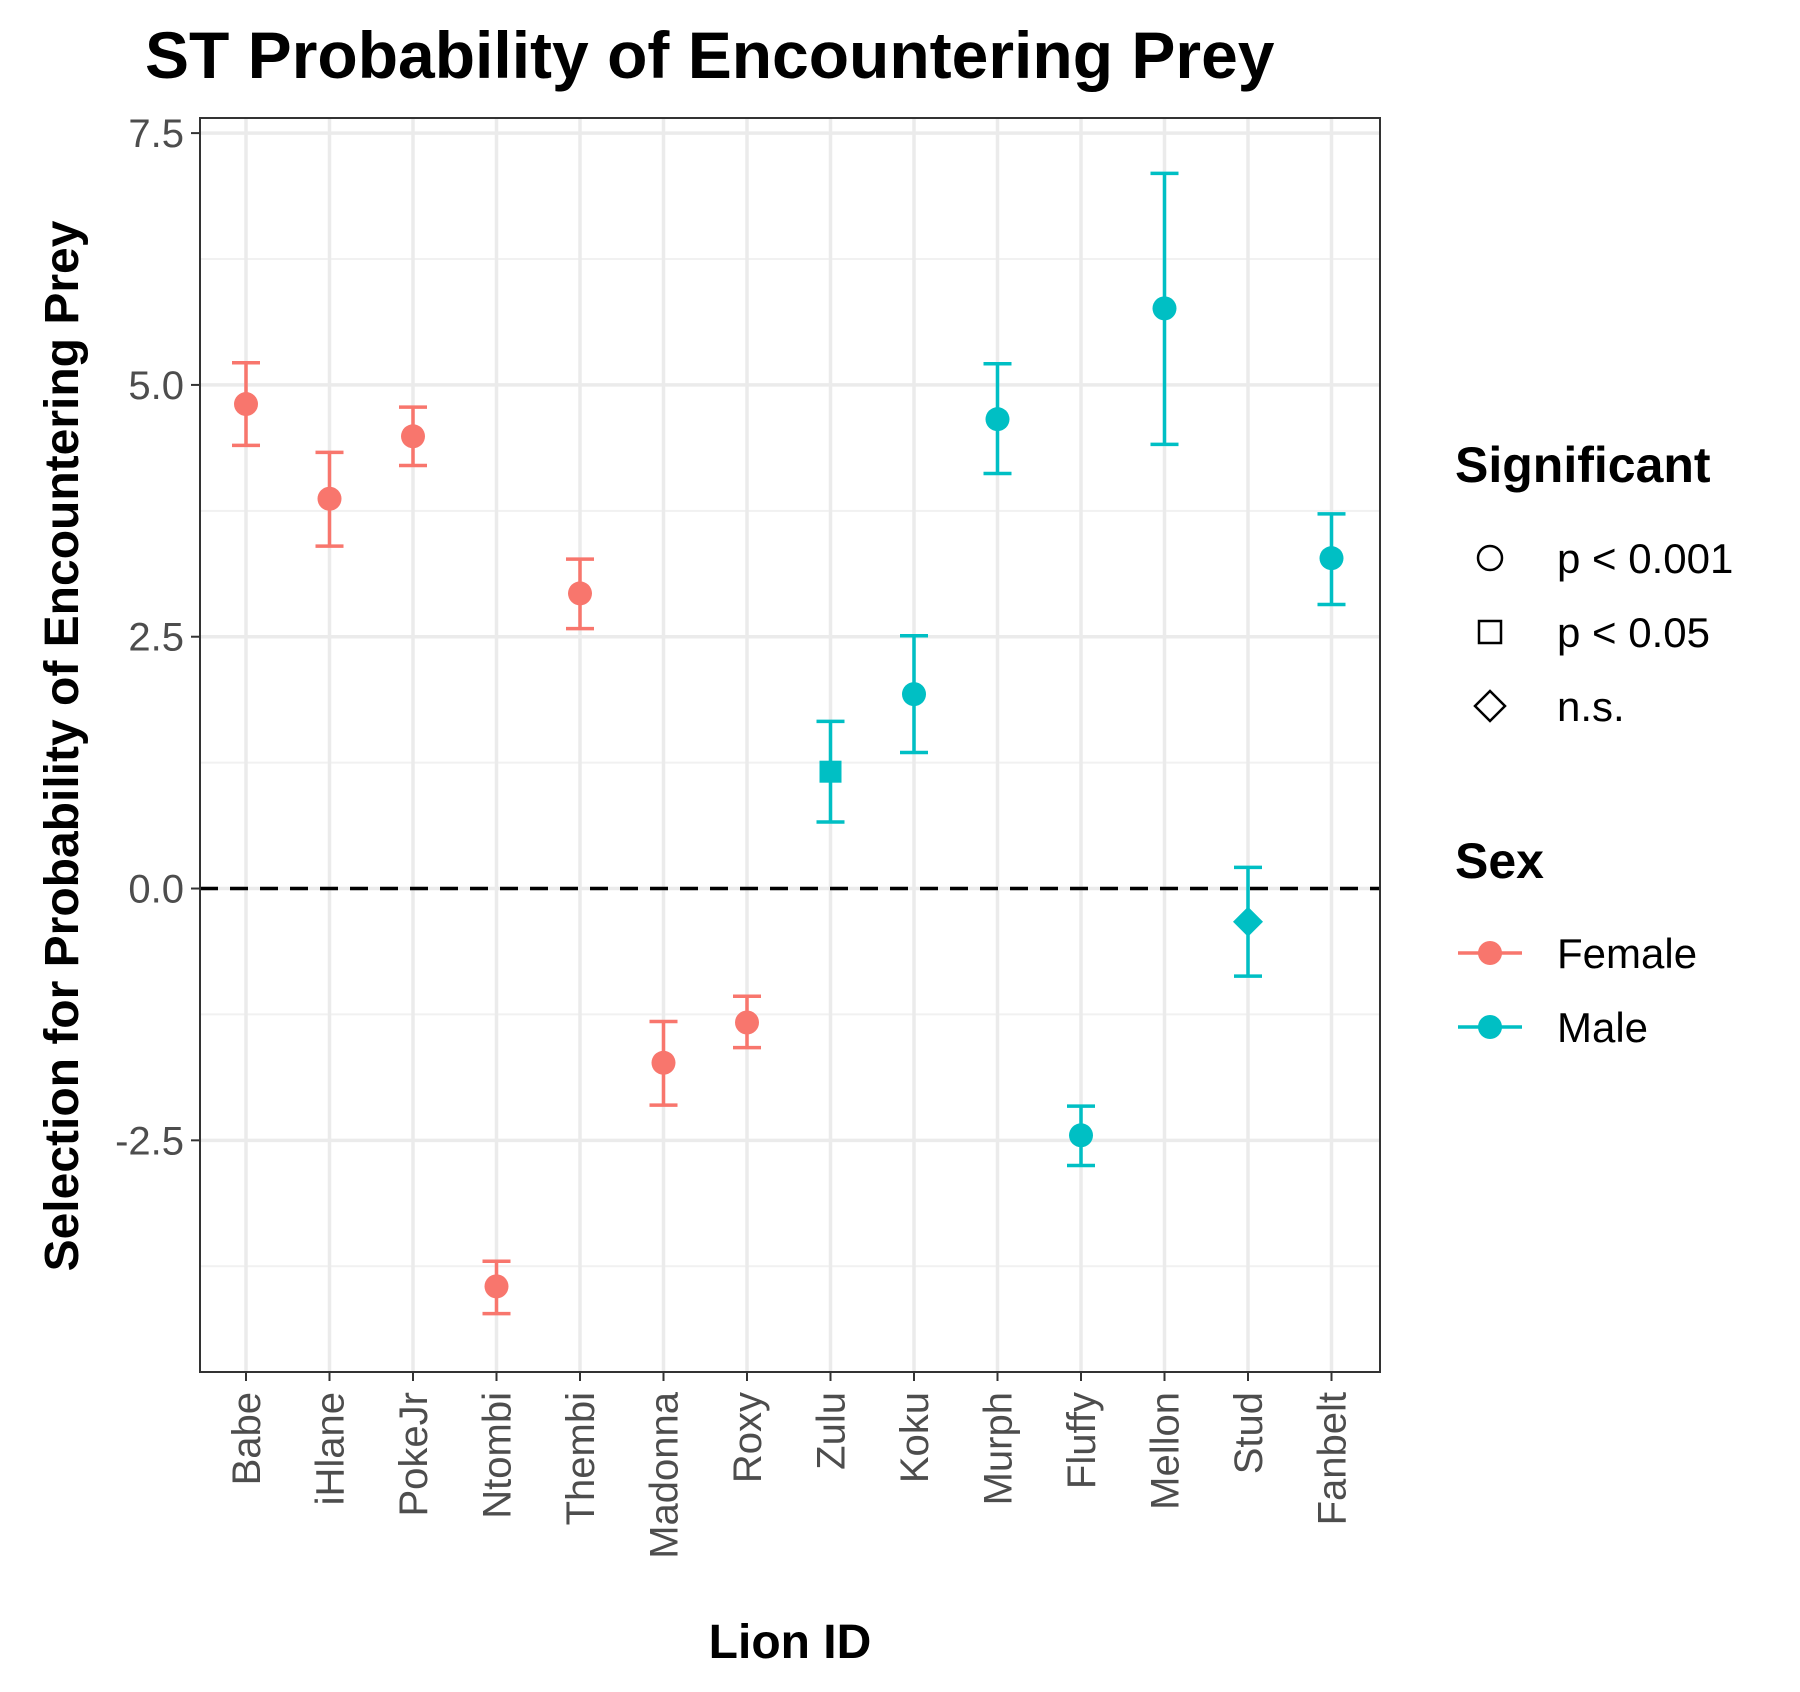 This screenshot has height=1692, width=1800. What do you see at coordinates (1333, 1458) in the screenshot?
I see `x-tick-label: Fanbelt` at bounding box center [1333, 1458].